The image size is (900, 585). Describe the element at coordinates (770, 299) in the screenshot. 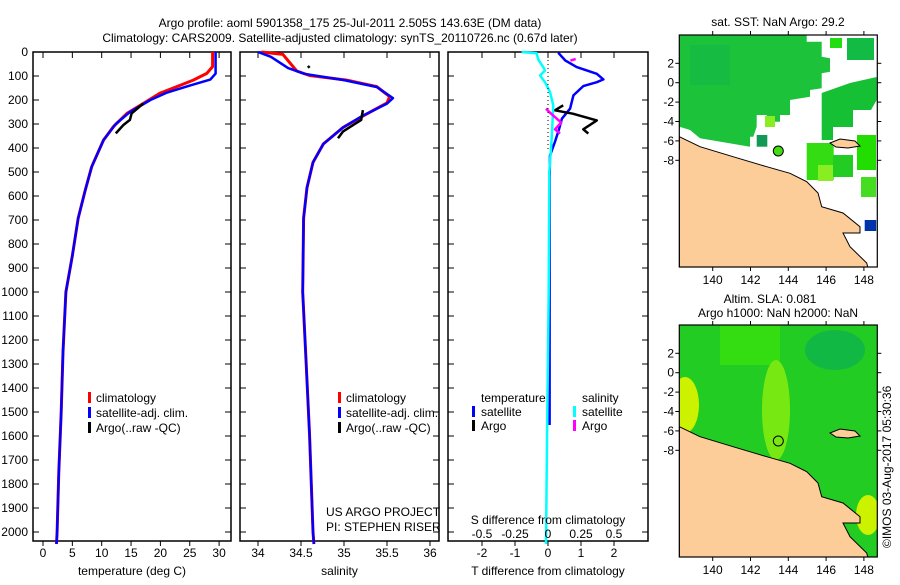

I see `sla-map-title-line1: Altim. SLA: 0.081` at that location.